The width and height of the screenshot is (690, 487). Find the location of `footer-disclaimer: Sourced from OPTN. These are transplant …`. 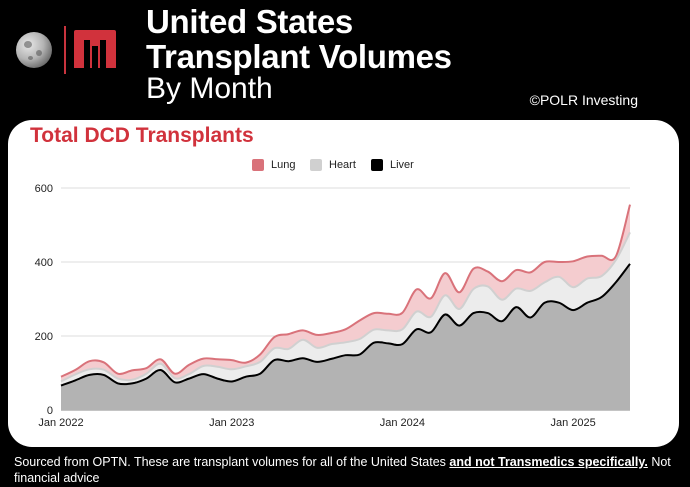

footer-disclaimer: Sourced from OPTN. These are transplant … is located at coordinates (344, 470).